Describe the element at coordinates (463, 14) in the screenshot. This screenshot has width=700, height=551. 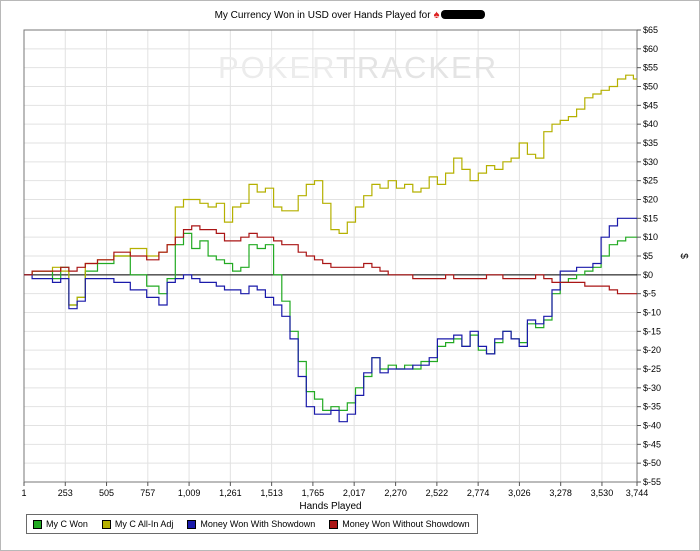
I see `redacted-player-name` at that location.